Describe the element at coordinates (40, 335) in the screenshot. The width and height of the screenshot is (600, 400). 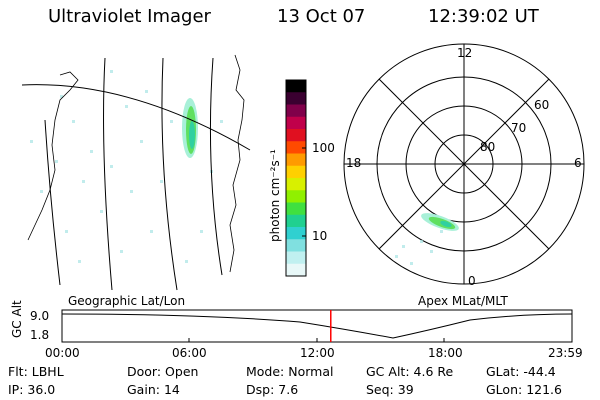
I see `timeline-y-bottom: 1.8` at that location.